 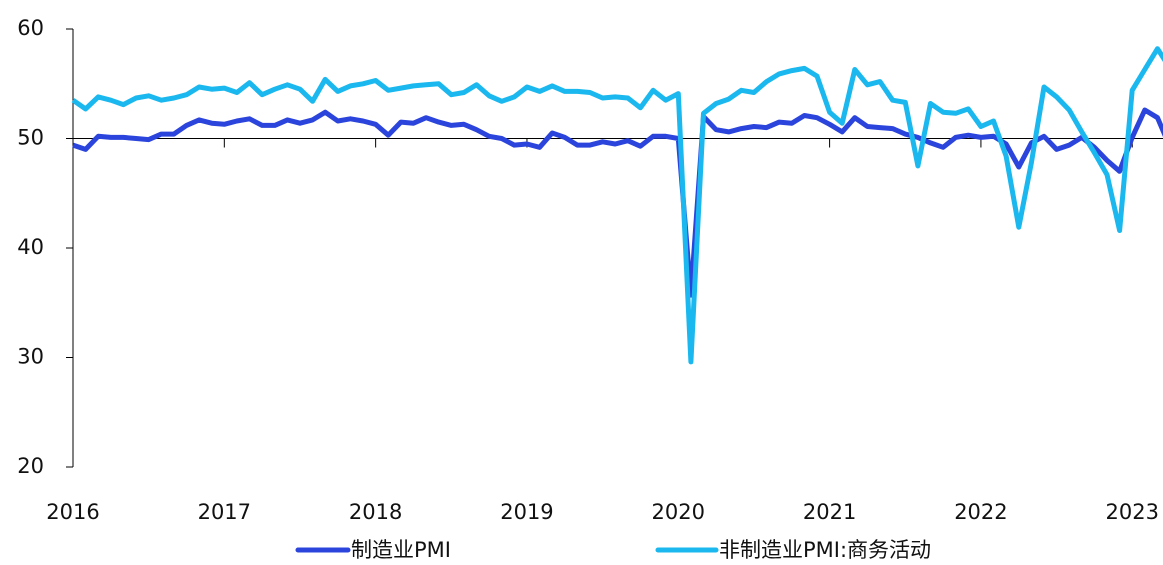 What do you see at coordinates (980, 512) in the screenshot?
I see `x-tick-label: 2022` at bounding box center [980, 512].